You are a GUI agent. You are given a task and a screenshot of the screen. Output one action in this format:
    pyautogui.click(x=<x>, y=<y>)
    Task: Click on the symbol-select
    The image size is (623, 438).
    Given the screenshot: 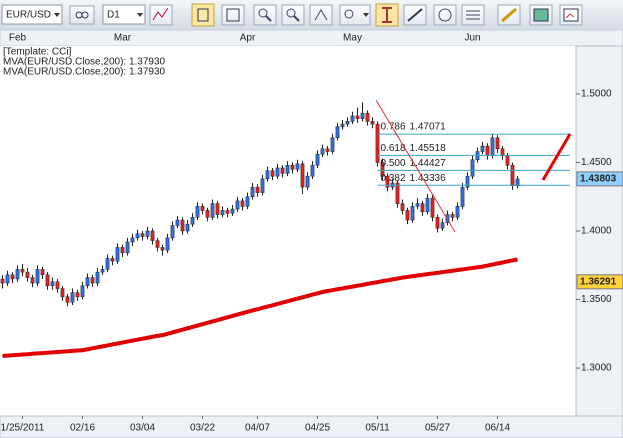 What is the action you would take?
    pyautogui.click(x=32, y=14)
    